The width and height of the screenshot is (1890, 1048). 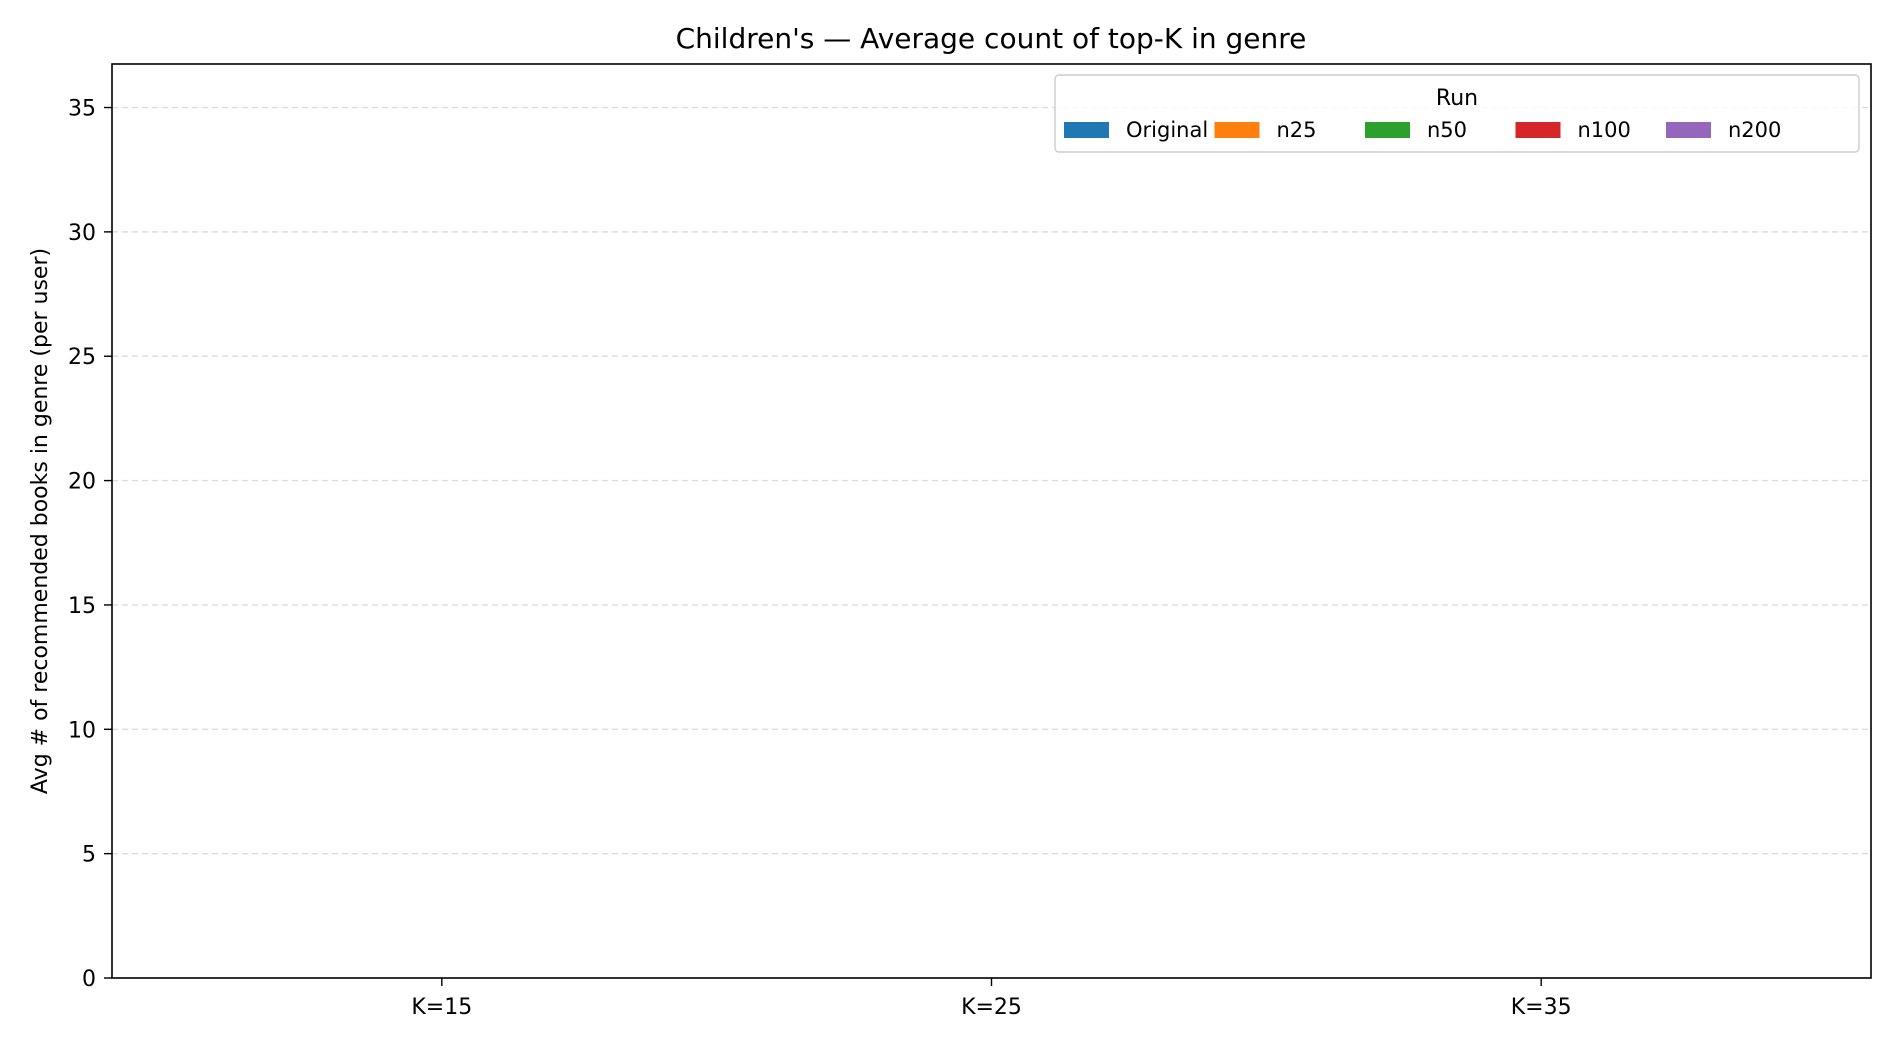 What do you see at coordinates (89, 979) in the screenshot?
I see `y-tick-label: 0` at bounding box center [89, 979].